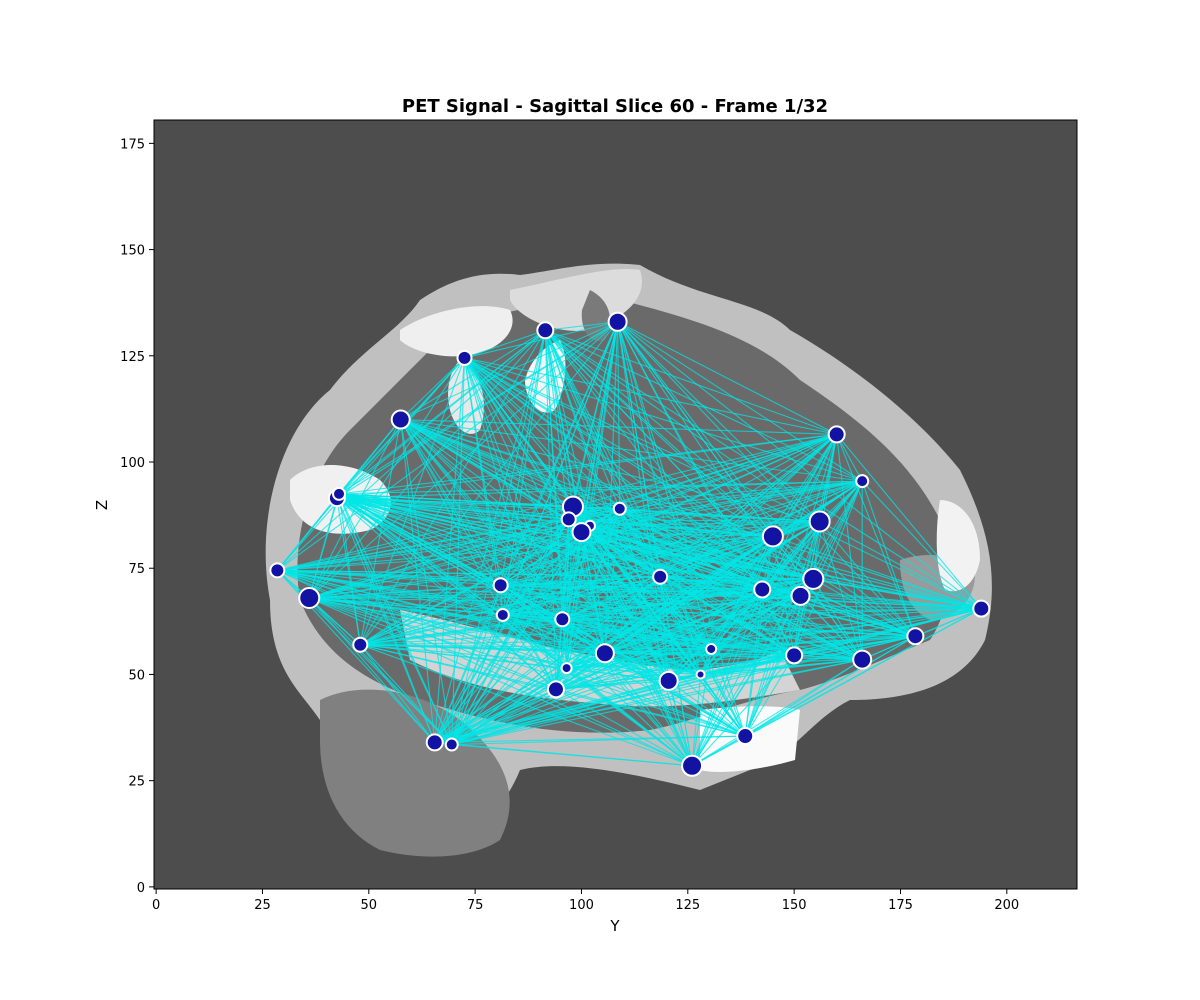 The image size is (1200, 1000). Describe the element at coordinates (132, 357) in the screenshot. I see `y-tick-label: 125` at that location.